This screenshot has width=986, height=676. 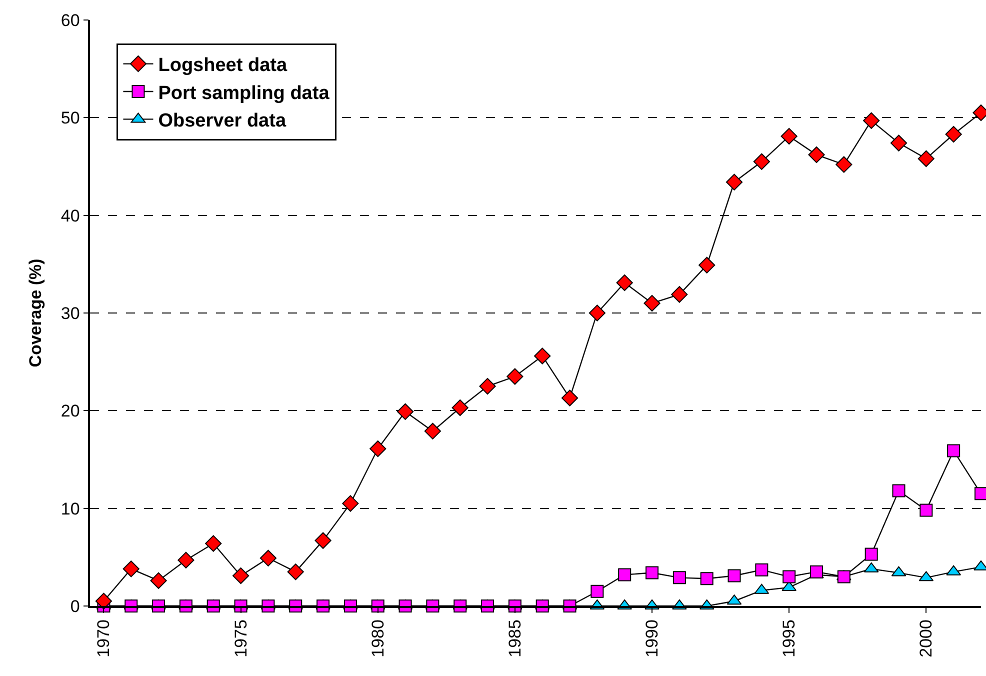 What do you see at coordinates (514, 639) in the screenshot?
I see `x-tick-label: 1985` at bounding box center [514, 639].